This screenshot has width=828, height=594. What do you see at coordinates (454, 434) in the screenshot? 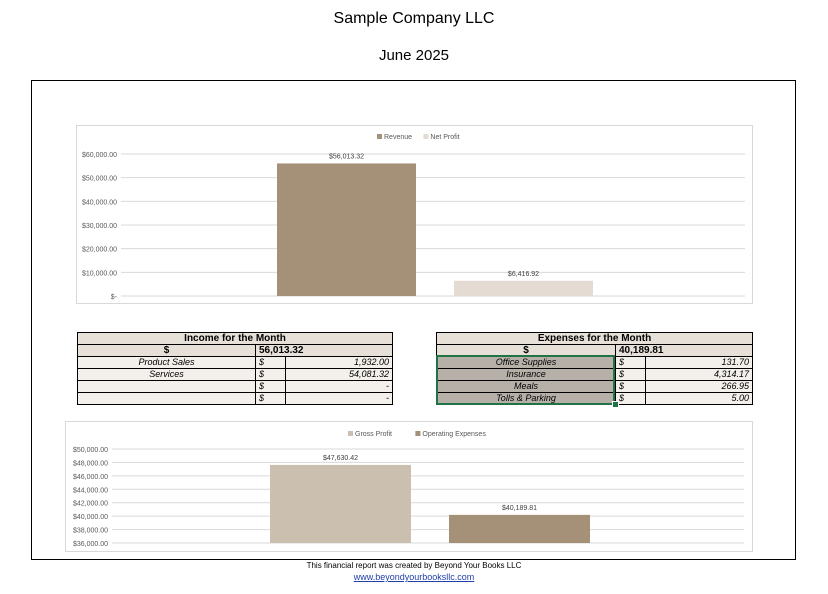
I see `legend-label: Operating Expenses` at bounding box center [454, 434].